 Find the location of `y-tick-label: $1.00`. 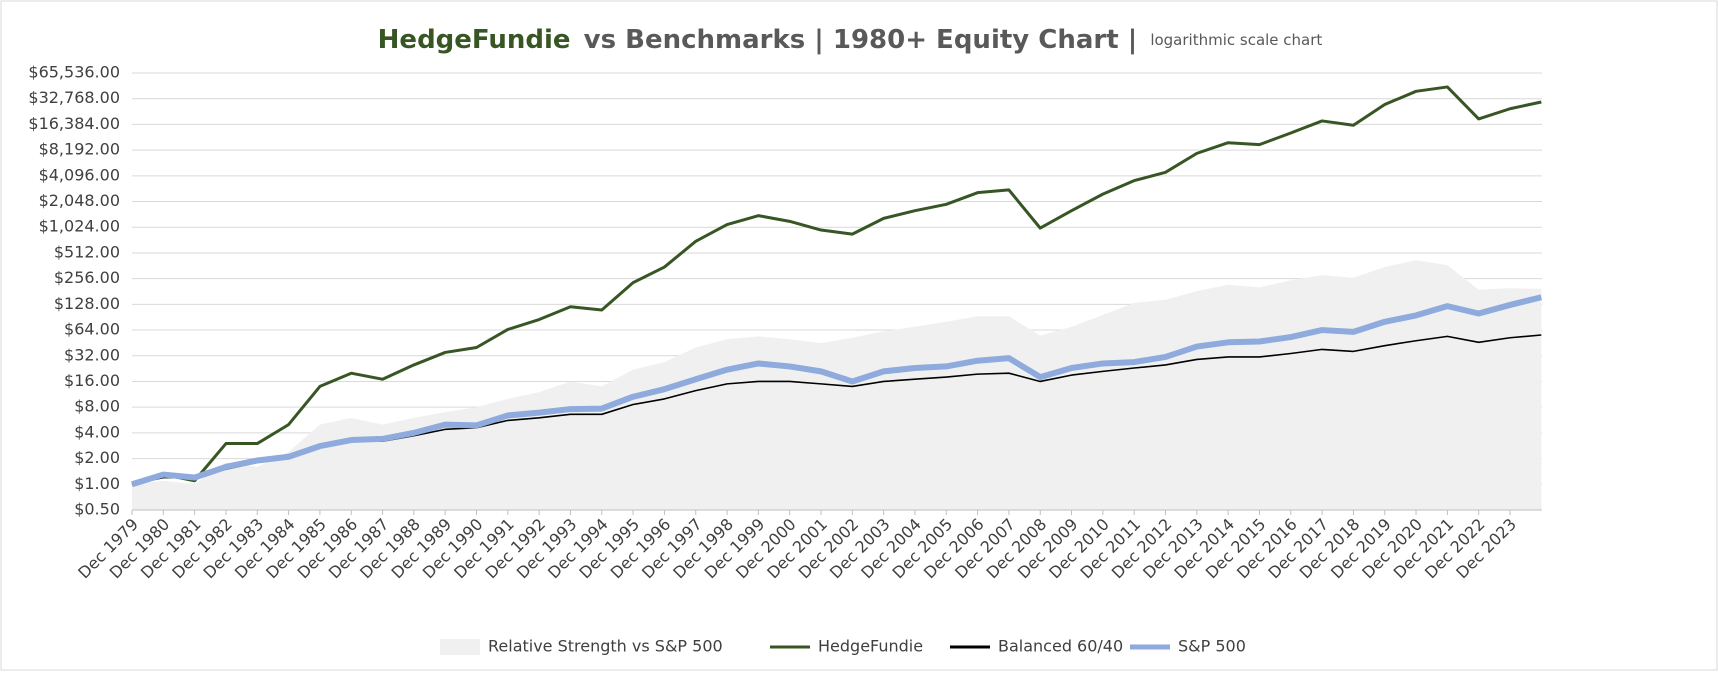

y-tick-label: $1.00 is located at coordinates (97, 483).